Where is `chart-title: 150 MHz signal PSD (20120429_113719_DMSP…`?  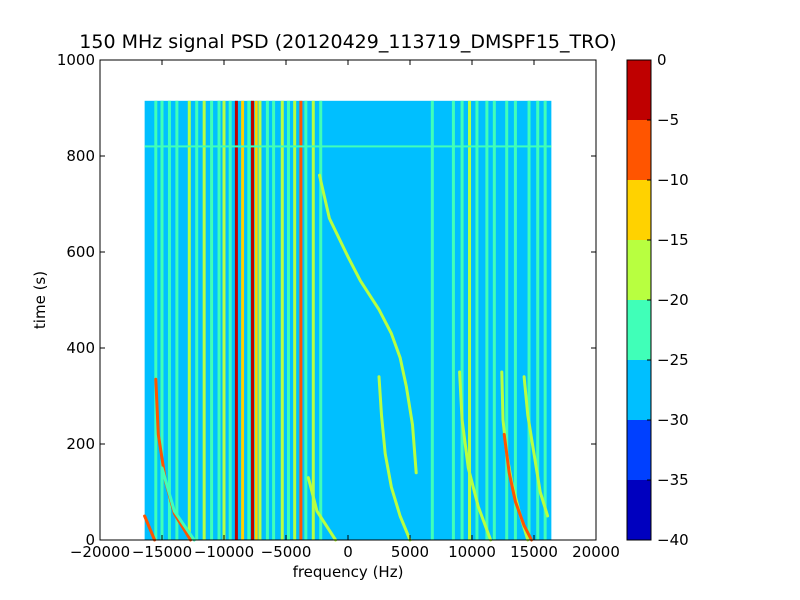 chart-title: 150 MHz signal PSD (20120429_113719_DMSP… is located at coordinates (347, 42).